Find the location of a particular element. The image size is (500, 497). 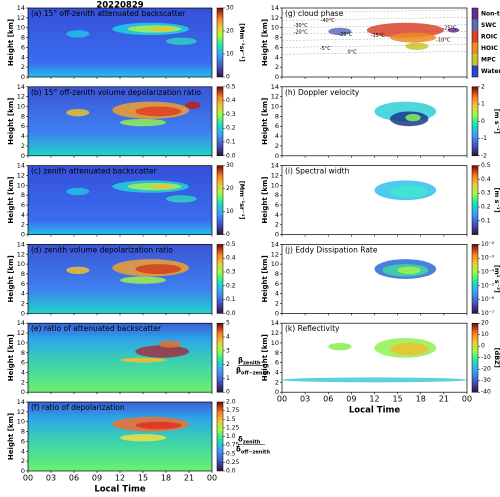

isotherm-label: -40°C is located at coordinates (328, 21).